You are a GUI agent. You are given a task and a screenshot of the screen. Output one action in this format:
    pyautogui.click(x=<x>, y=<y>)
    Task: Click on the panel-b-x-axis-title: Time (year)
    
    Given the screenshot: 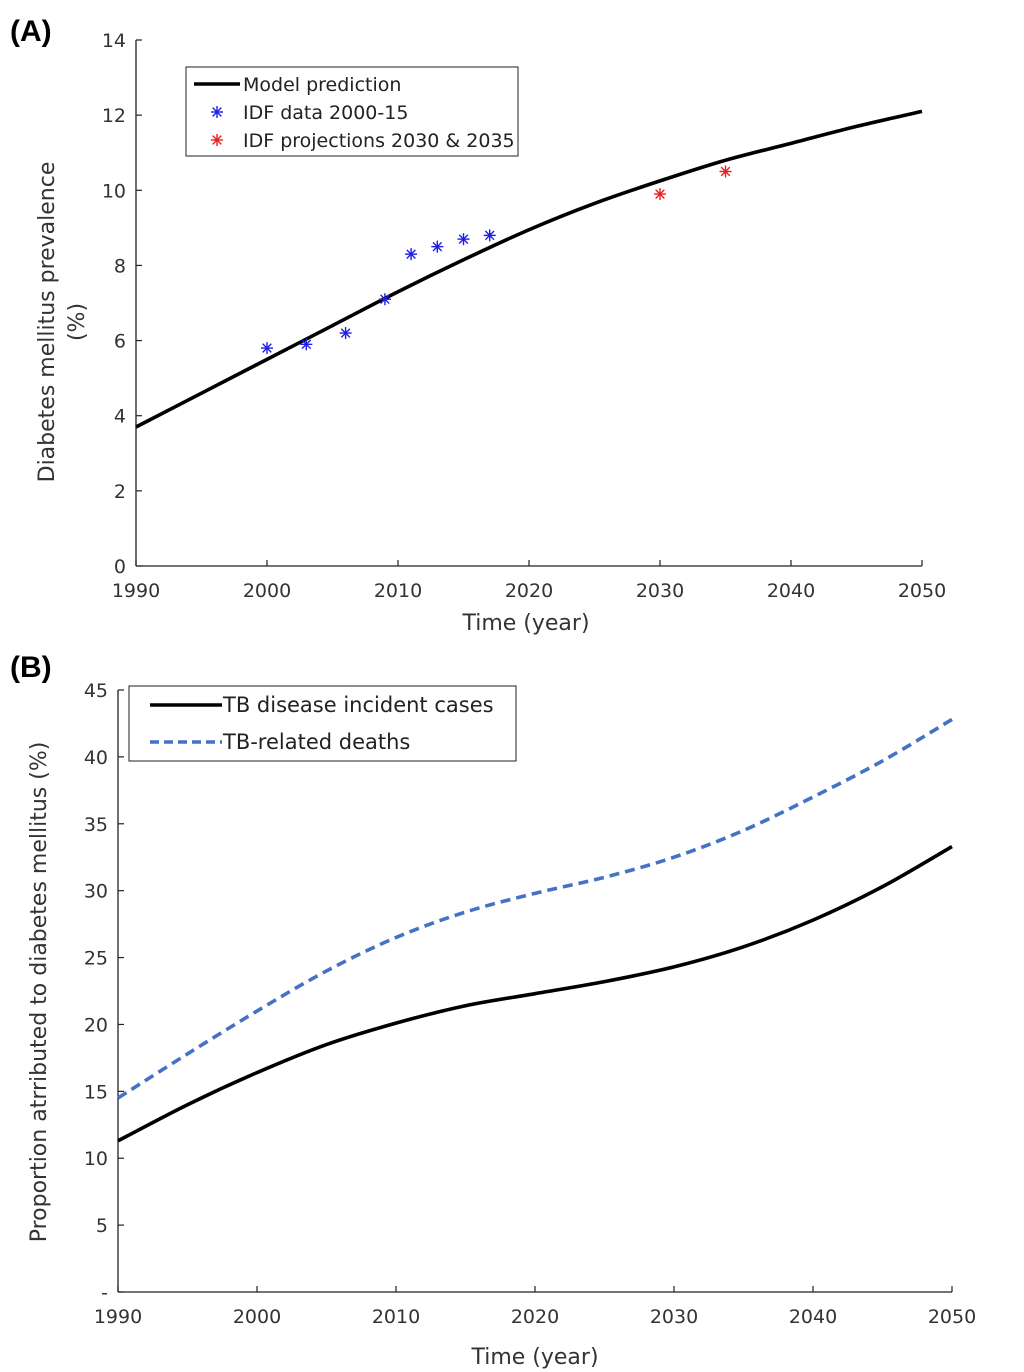 What is the action you would take?
    pyautogui.click(x=534, y=1357)
    